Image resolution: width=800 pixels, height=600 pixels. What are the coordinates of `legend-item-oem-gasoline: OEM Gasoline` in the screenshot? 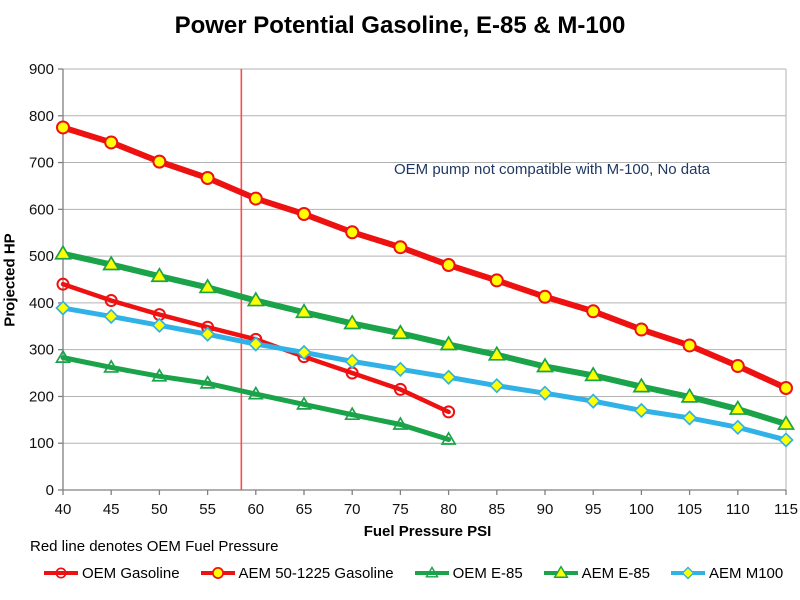 It's located at (111, 573).